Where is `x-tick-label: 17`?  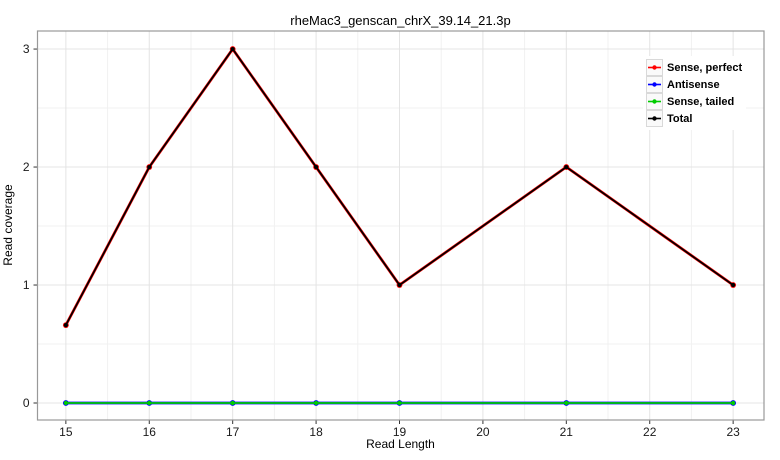 x-tick-label: 17 is located at coordinates (233, 432).